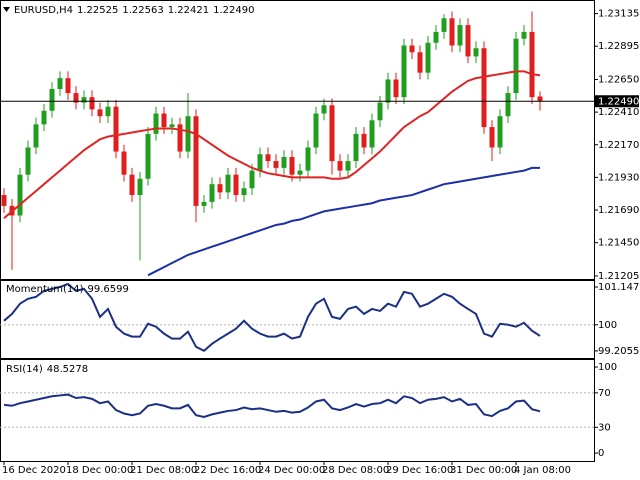 The height and width of the screenshot is (480, 640). I want to click on y-tick-label: 1.21450, so click(618, 243).